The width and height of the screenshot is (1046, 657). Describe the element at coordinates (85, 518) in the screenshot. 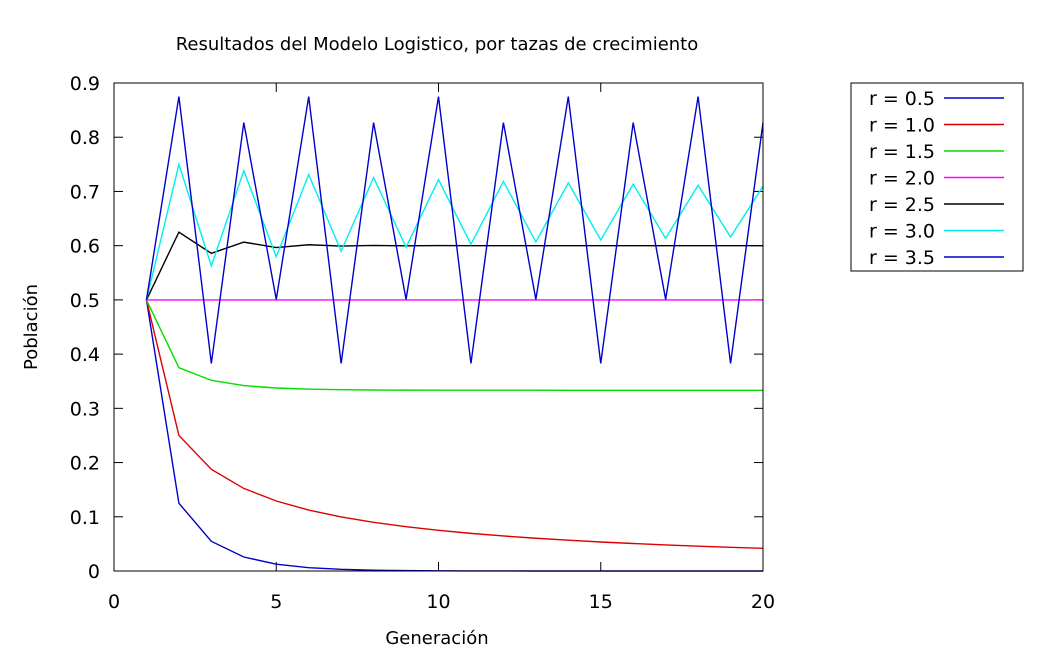

I see `y-tick-label: 0.1` at that location.